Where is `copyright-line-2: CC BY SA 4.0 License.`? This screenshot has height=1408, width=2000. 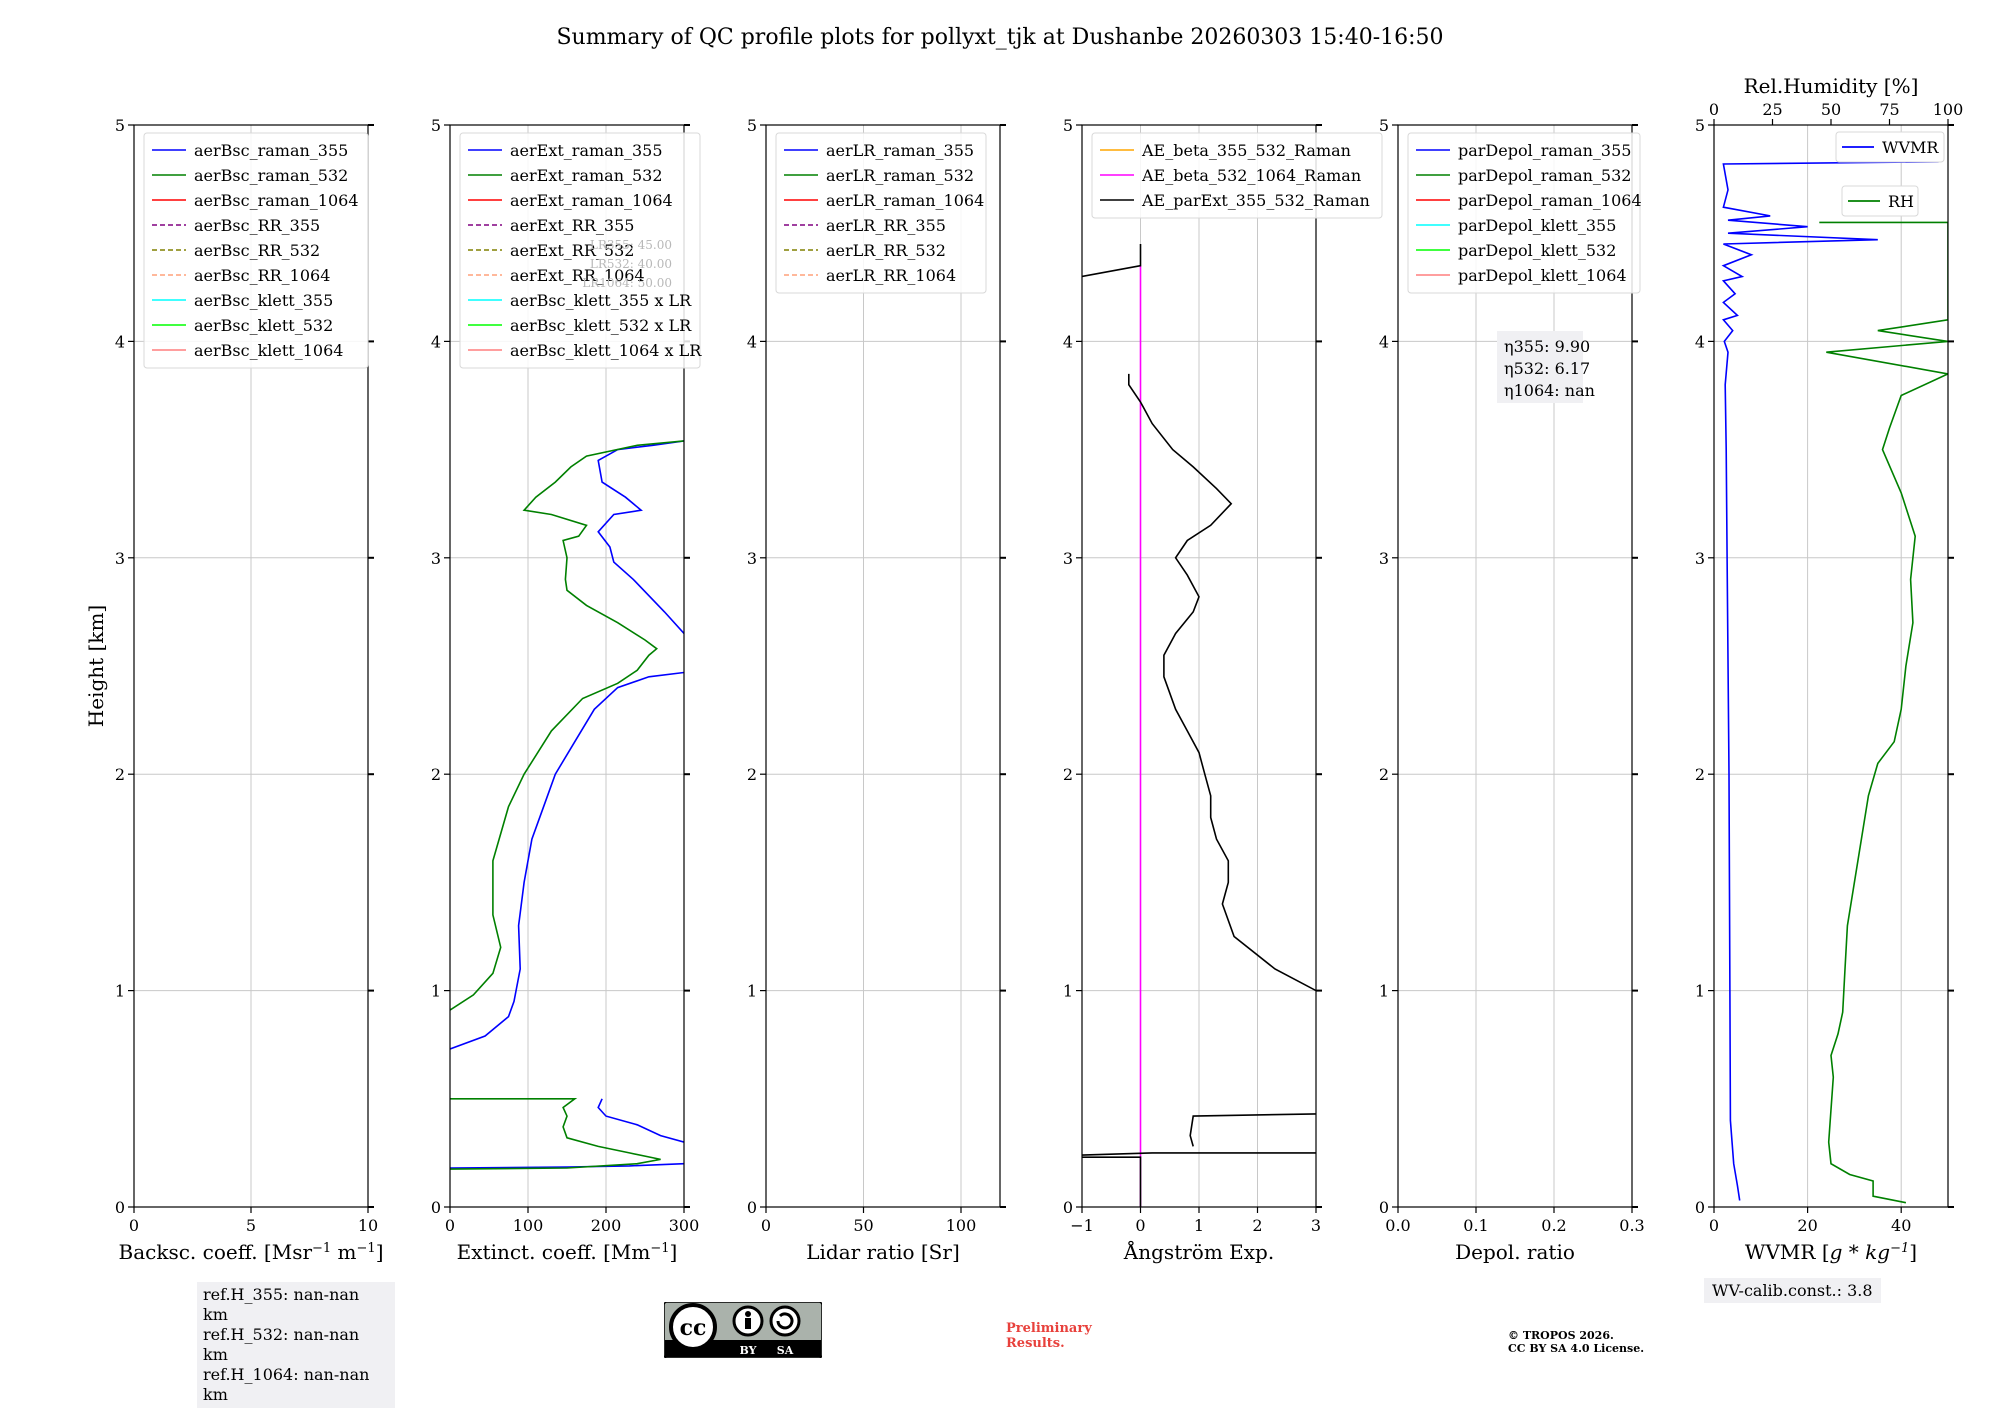
copyright-line-2: CC BY SA 4.0 License. is located at coordinates (1576, 1348).